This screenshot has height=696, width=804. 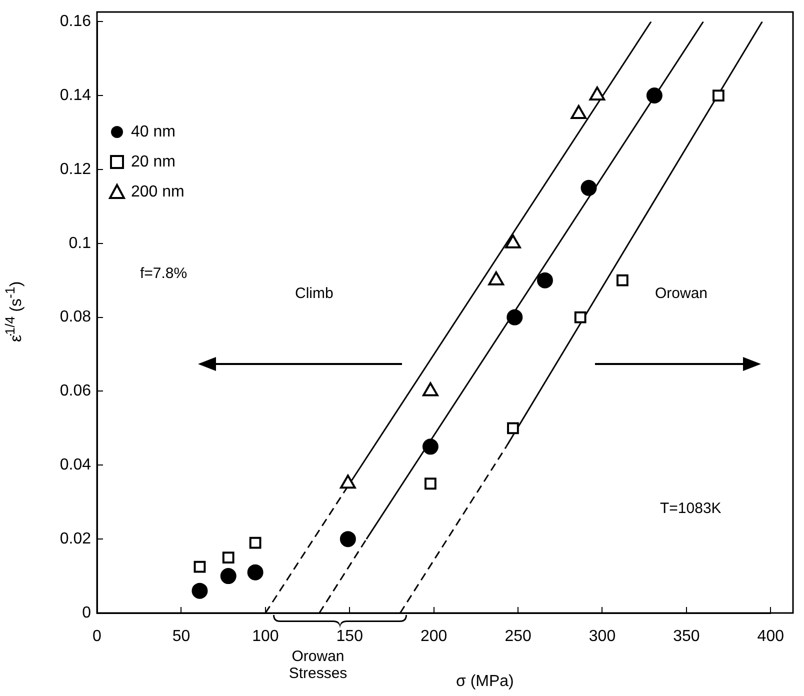 What do you see at coordinates (76, 21) in the screenshot?
I see `y-tick-label: 0.16` at bounding box center [76, 21].